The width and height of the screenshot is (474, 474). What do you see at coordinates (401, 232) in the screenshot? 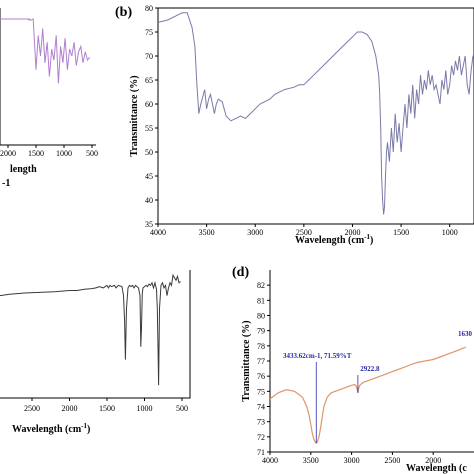
I see `panel-b-x-tick-label-5: 1500` at bounding box center [401, 232].